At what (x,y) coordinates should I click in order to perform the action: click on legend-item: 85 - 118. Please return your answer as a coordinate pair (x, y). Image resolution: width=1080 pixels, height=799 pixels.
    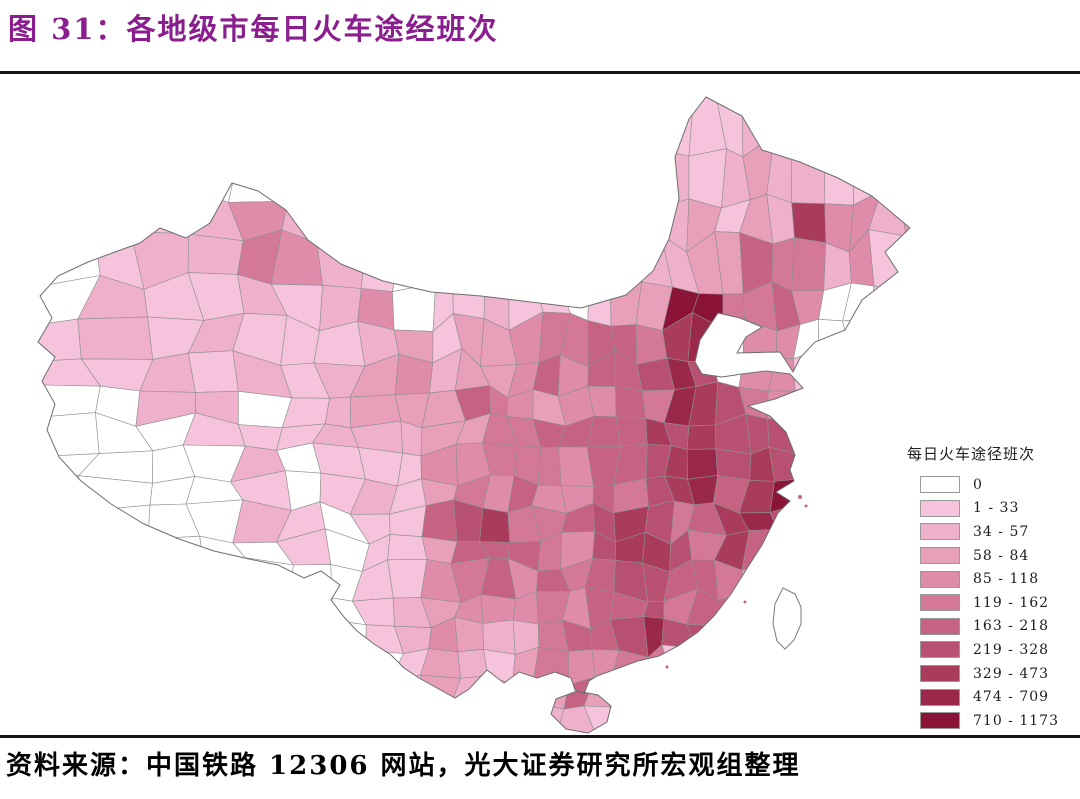
    Looking at the image, I should click on (991, 579).